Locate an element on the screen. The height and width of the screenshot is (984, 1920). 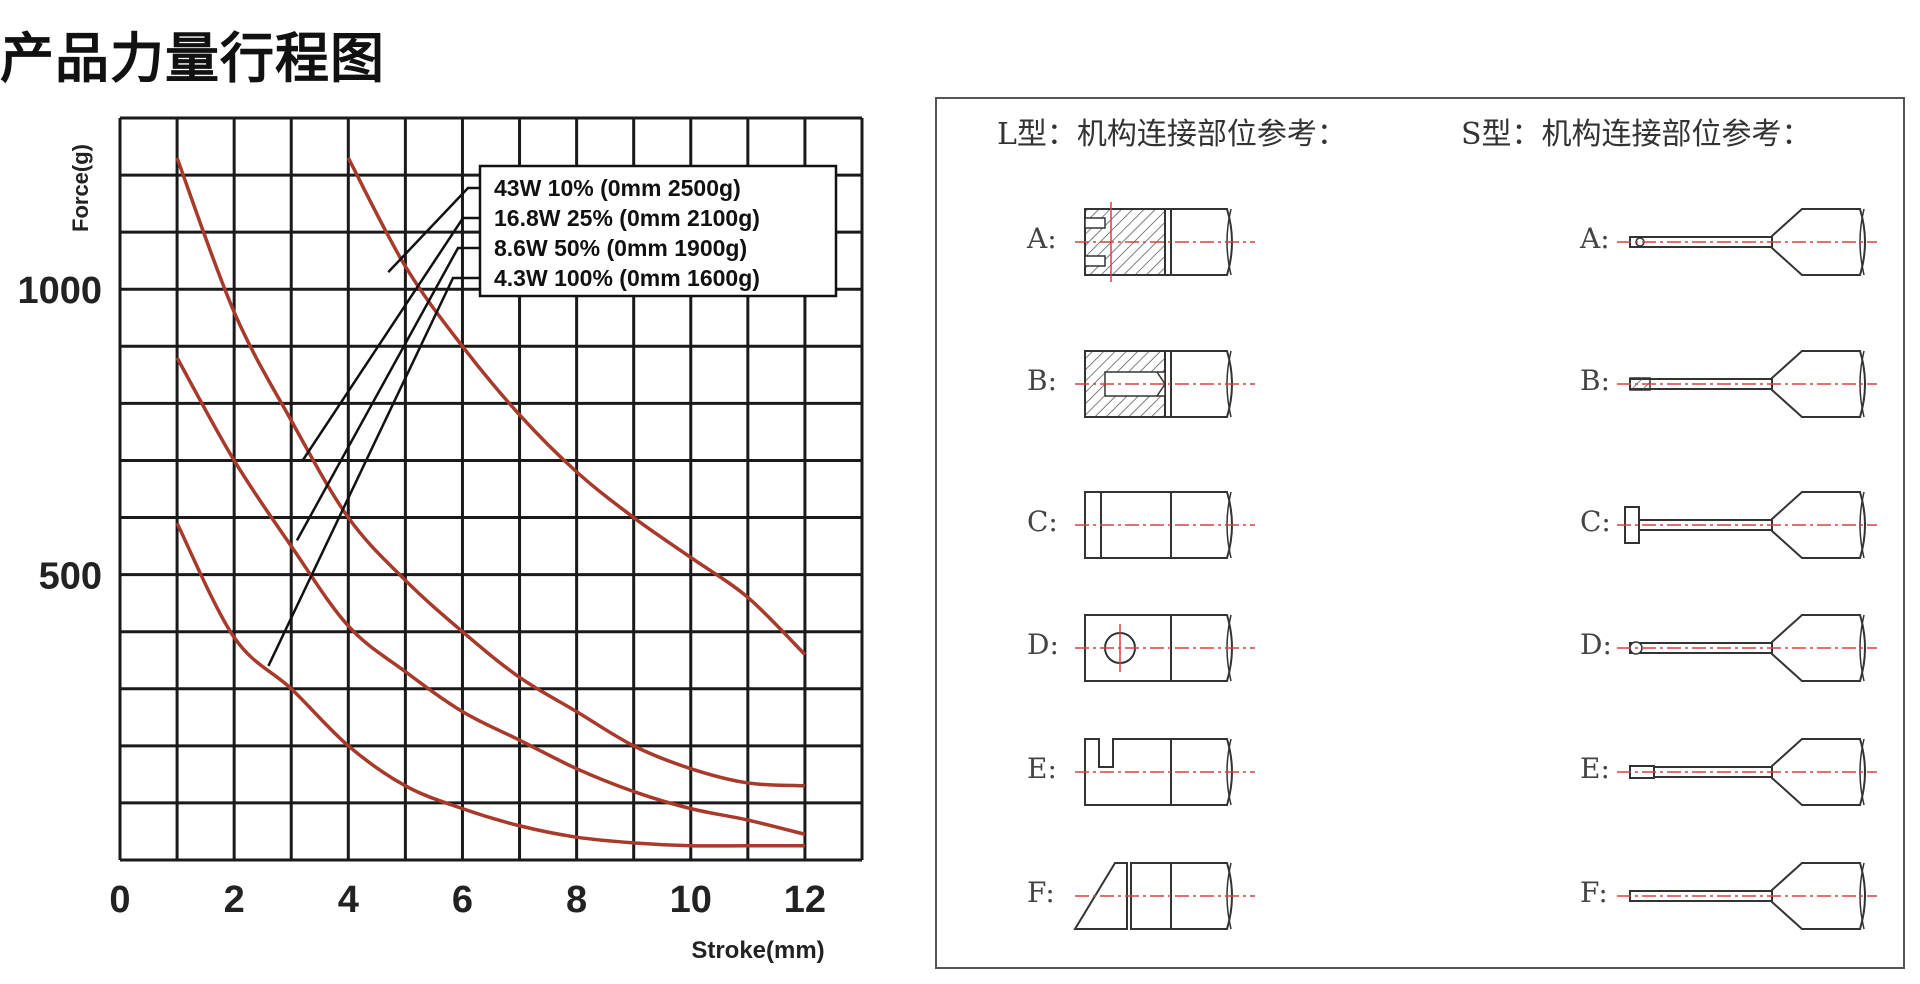
legend-pointer-lines is located at coordinates (373, 426).